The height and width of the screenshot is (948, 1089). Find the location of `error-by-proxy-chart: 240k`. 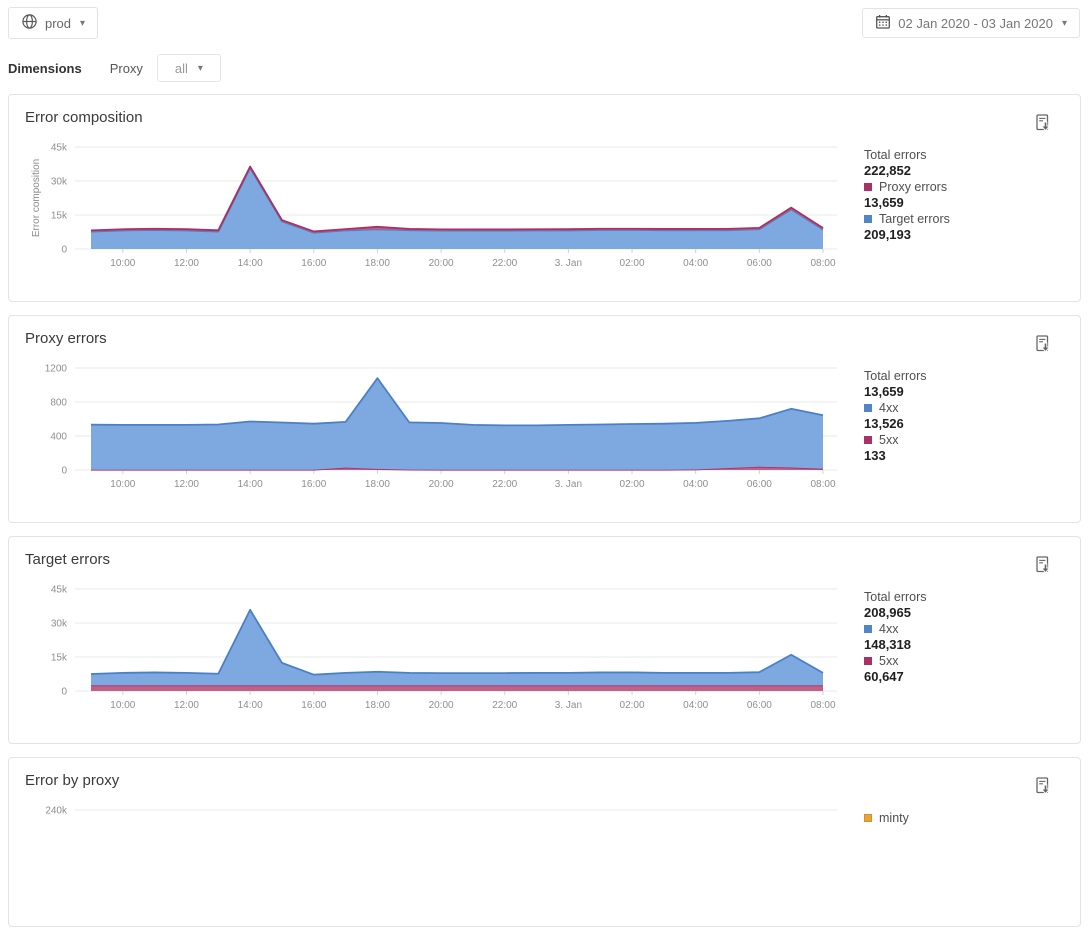

error-by-proxy-chart: 240k is located at coordinates (444, 874).